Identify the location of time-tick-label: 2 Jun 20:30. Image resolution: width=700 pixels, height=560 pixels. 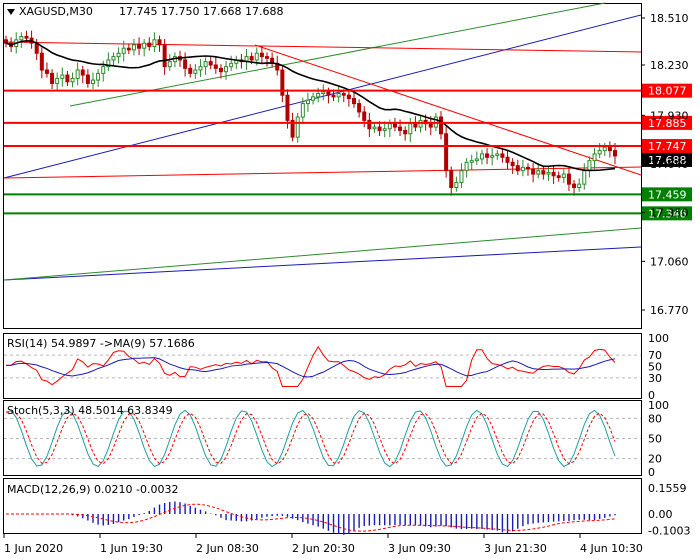
(323, 548).